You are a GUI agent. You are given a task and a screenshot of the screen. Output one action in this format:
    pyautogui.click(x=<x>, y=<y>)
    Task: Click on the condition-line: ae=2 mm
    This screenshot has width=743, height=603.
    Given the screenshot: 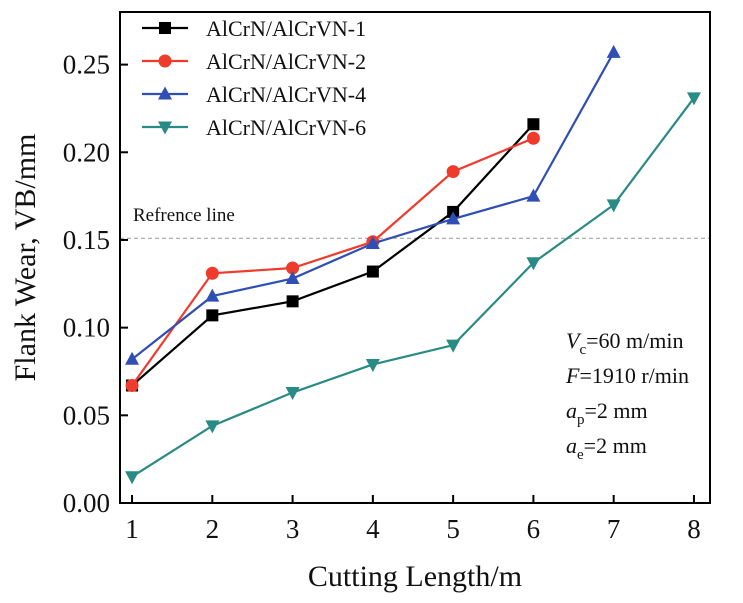 What is the action you would take?
    pyautogui.click(x=606, y=448)
    